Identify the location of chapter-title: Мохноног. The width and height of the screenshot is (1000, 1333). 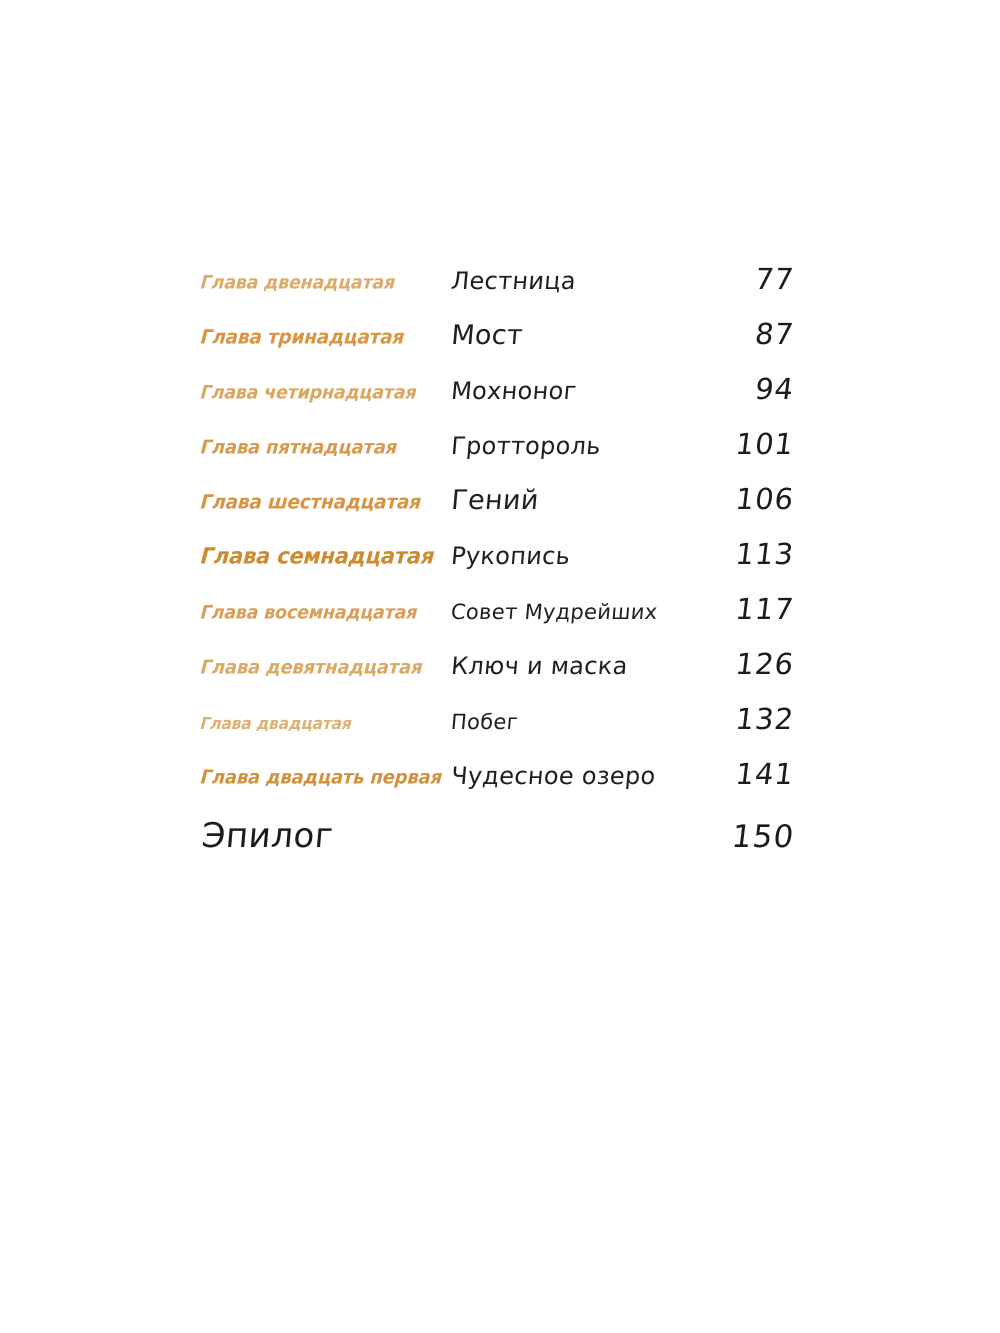
(514, 391).